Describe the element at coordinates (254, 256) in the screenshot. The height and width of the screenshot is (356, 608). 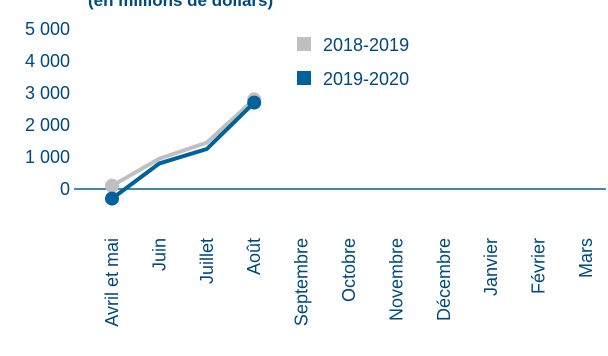
I see `x-tick-label: Août` at that location.